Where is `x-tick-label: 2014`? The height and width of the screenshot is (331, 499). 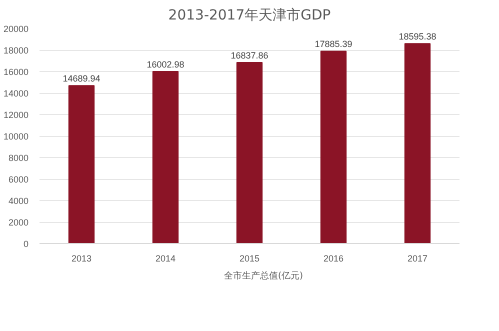 x-tick-label: 2014 is located at coordinates (165, 259).